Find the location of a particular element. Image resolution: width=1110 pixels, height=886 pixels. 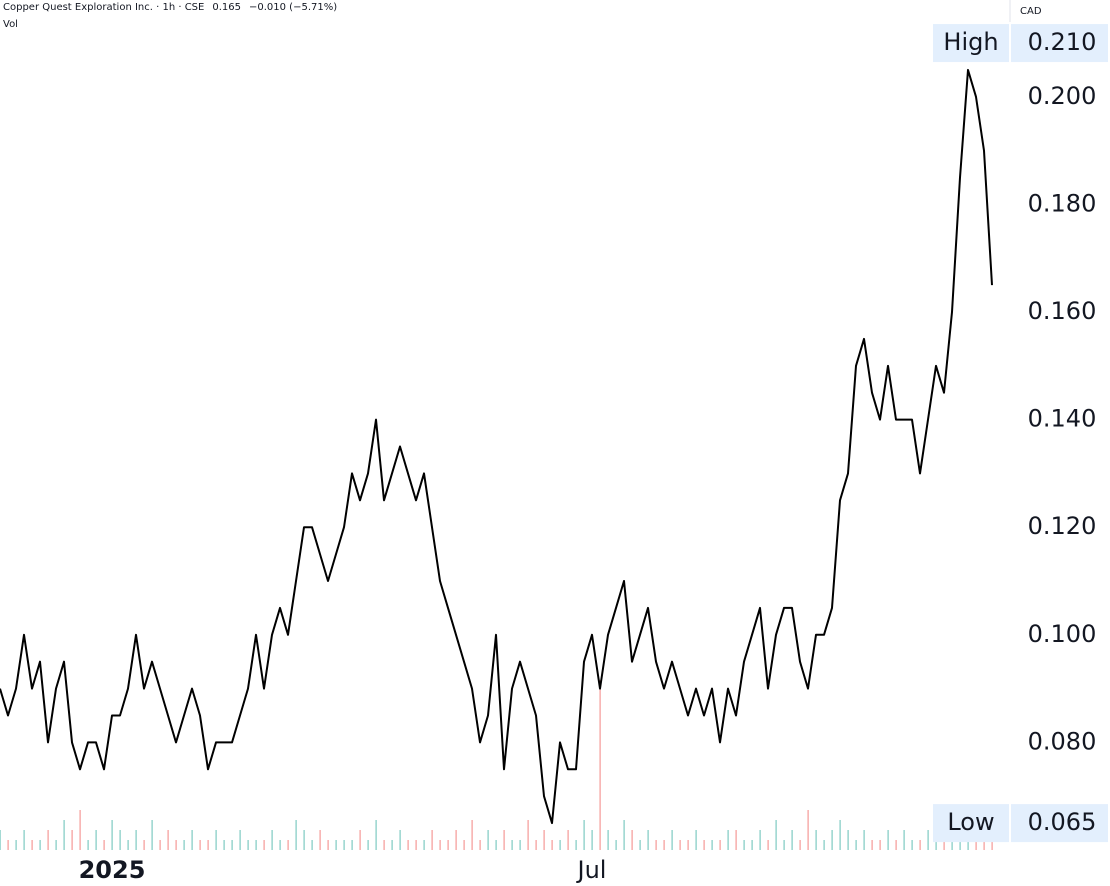

y-tick-label: 0.080 is located at coordinates (1062, 741).